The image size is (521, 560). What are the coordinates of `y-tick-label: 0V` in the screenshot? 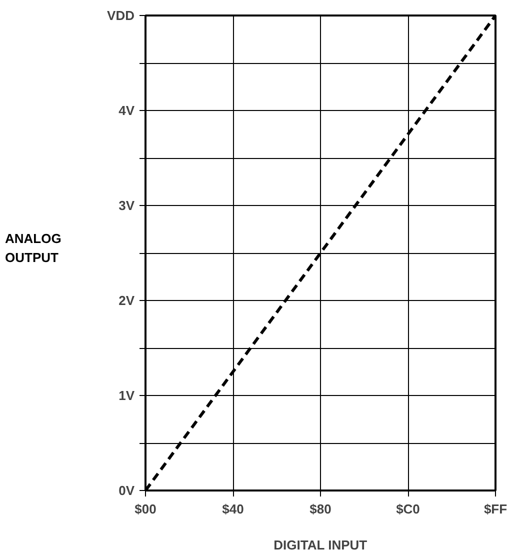 It's located at (126, 490).